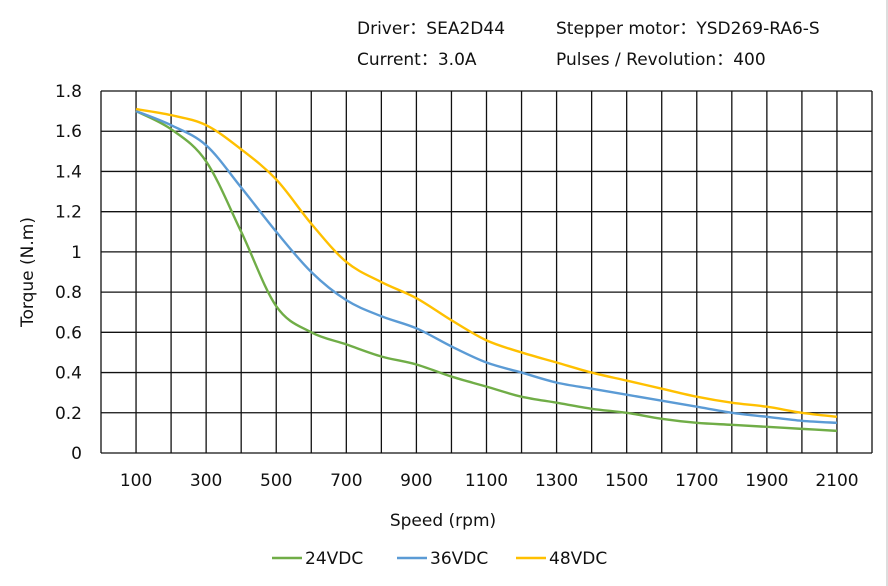  What do you see at coordinates (334, 559) in the screenshot?
I see `legend-label: 24VDC` at bounding box center [334, 559].